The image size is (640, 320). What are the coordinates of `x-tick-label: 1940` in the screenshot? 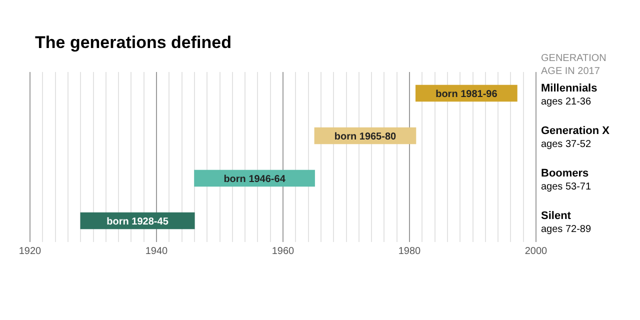 It's located at (156, 251).